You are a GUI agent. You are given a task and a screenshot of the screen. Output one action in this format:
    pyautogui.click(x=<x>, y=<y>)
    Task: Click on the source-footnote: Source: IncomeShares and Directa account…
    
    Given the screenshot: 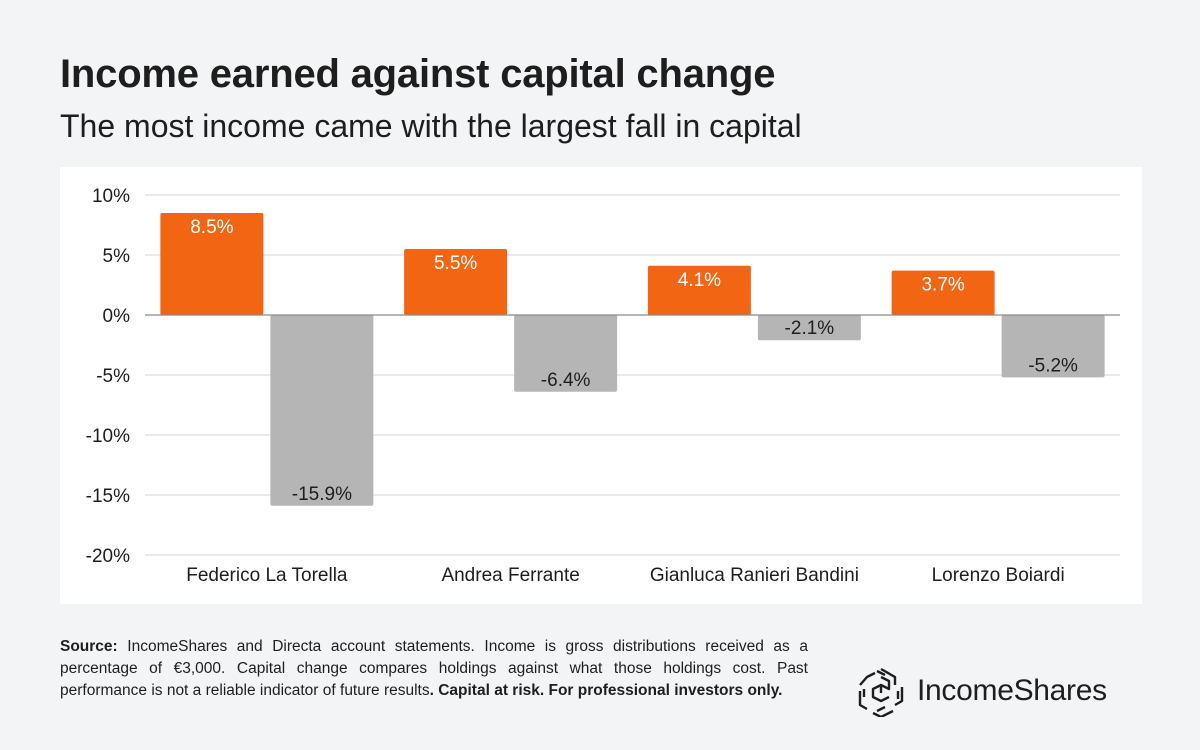 What is the action you would take?
    pyautogui.click(x=434, y=669)
    